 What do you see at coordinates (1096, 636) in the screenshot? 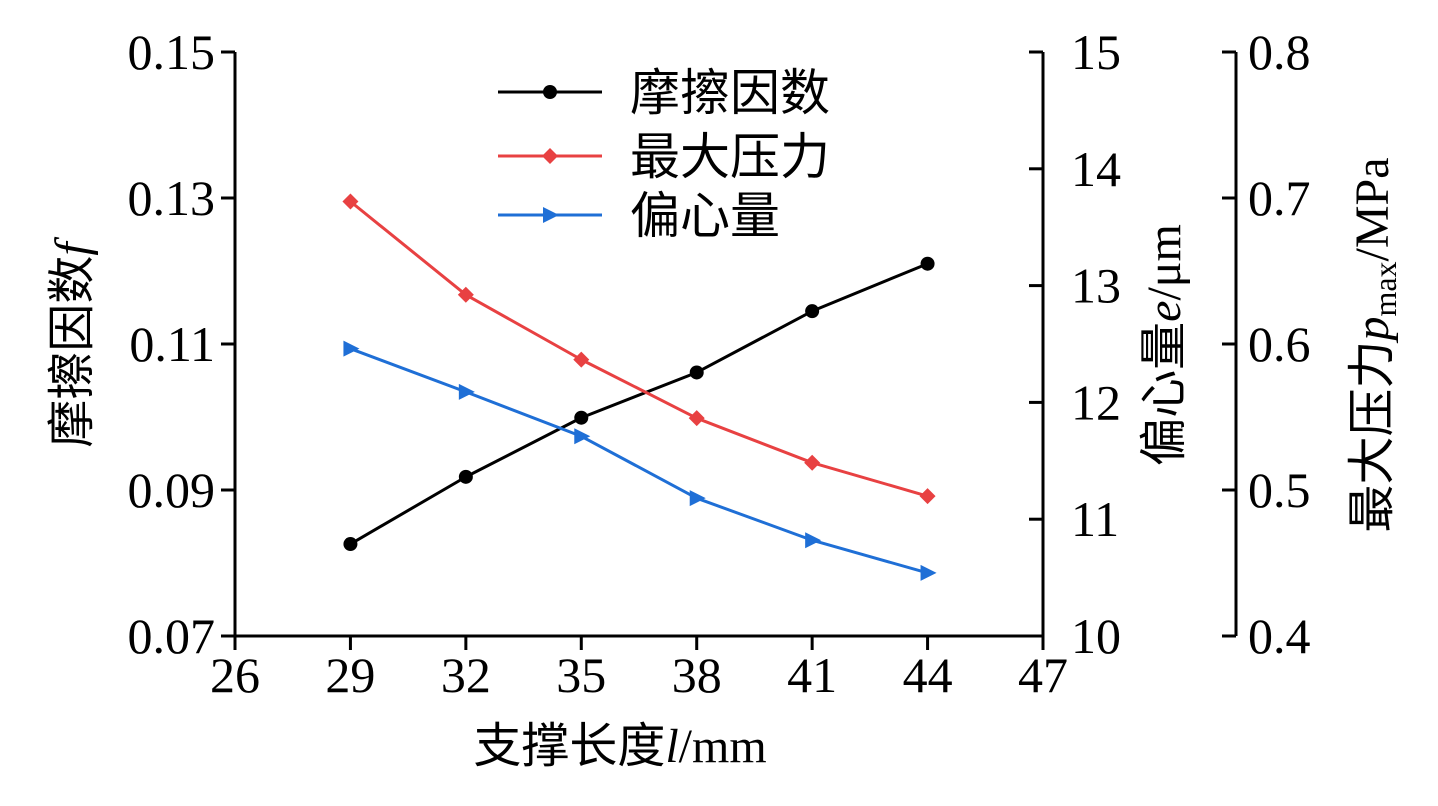
I see `right1-tick-label: 10` at bounding box center [1096, 636].